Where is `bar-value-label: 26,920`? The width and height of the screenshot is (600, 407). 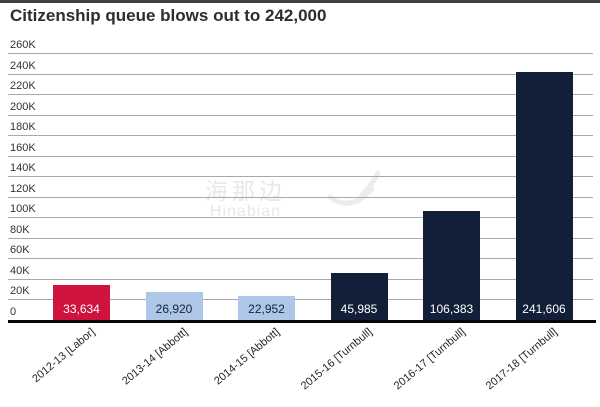 bar-value-label: 26,920 is located at coordinates (174, 309).